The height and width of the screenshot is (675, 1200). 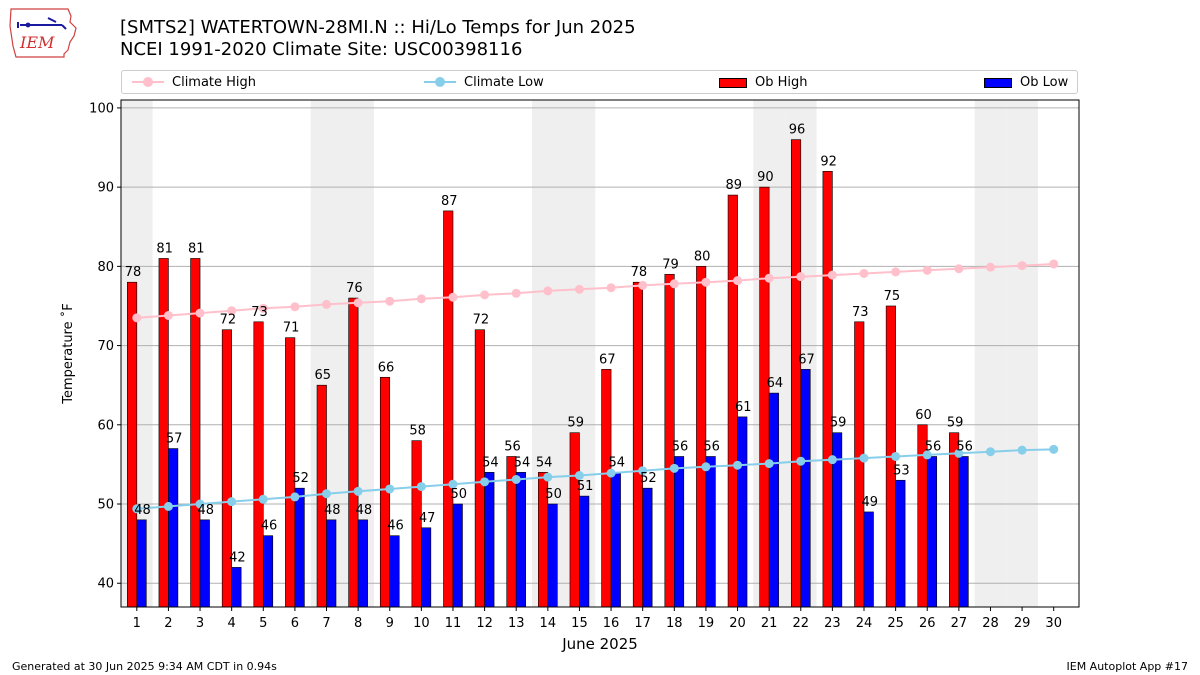 What do you see at coordinates (648, 478) in the screenshot?
I see `ob-low-value-label: 52` at bounding box center [648, 478].